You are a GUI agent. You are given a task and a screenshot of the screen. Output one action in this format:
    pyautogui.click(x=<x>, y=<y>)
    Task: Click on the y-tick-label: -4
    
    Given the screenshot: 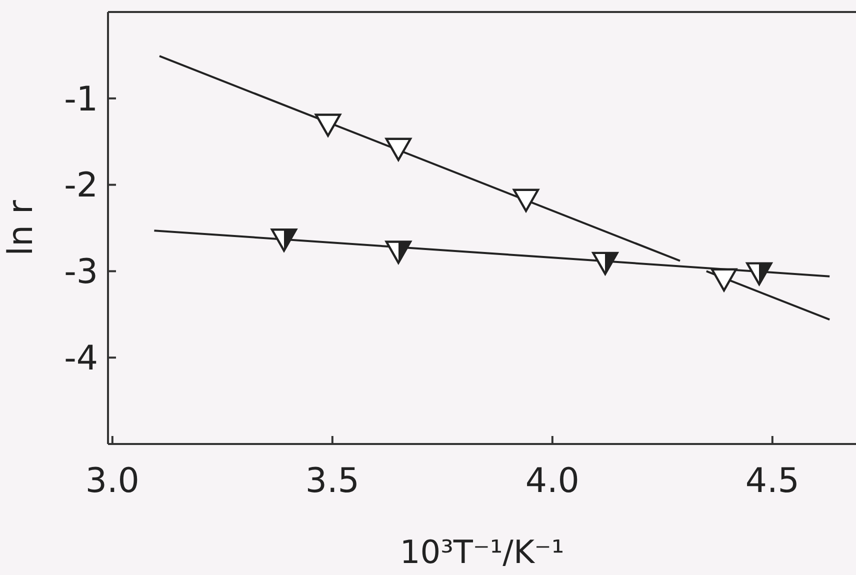 What is the action you would take?
    pyautogui.click(x=81, y=358)
    